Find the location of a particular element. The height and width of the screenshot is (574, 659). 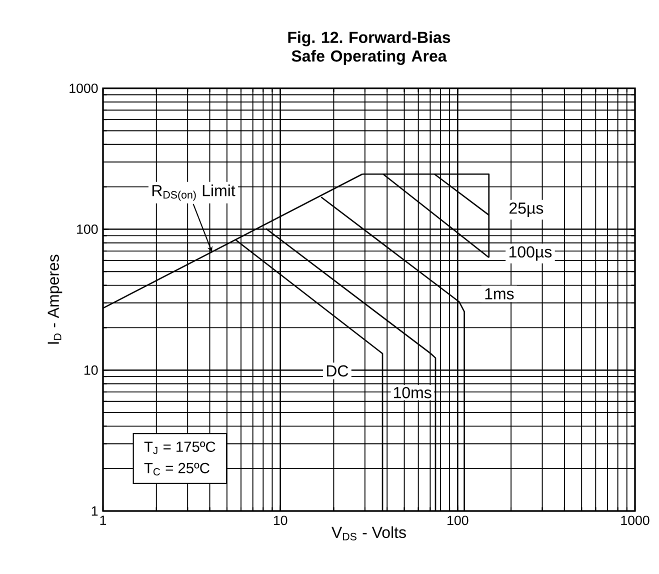

x-tick-label: 1 is located at coordinates (103, 520).